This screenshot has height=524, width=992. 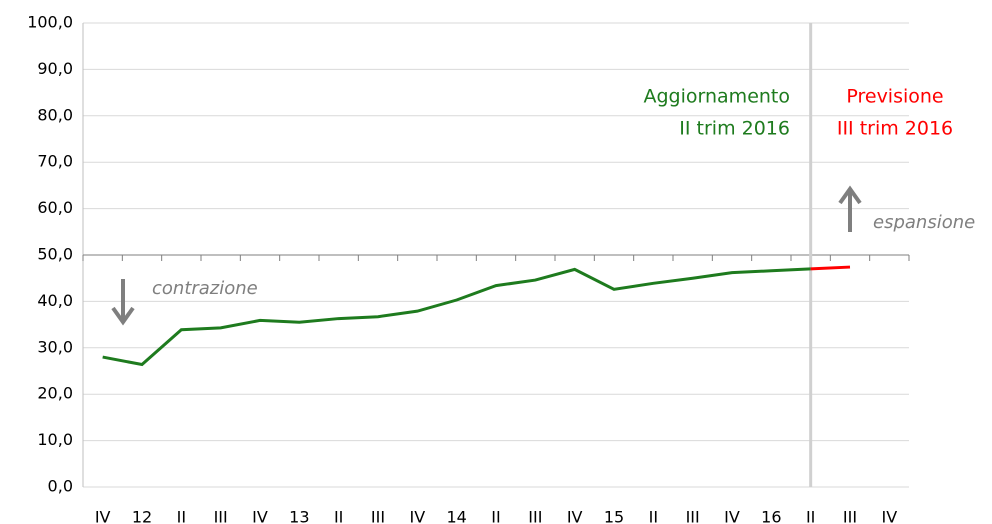 I want to click on annotation: Aggiornamento, so click(x=717, y=97).